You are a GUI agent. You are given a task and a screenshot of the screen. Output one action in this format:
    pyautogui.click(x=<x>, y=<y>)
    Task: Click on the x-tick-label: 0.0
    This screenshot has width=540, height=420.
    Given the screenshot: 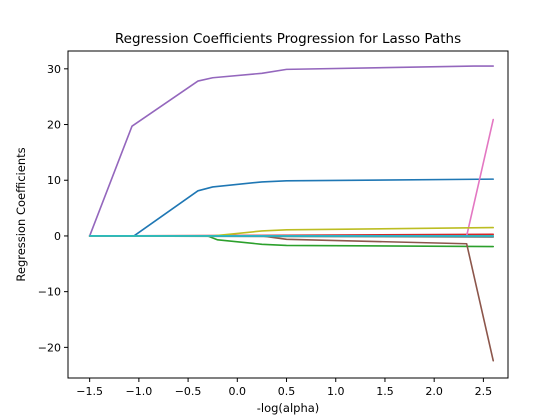 What is the action you would take?
    pyautogui.click(x=238, y=391)
    